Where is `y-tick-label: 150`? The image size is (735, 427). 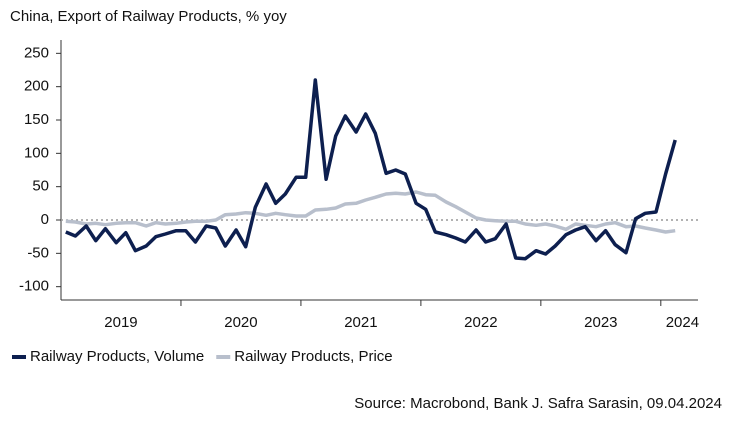 y-tick-label: 150 is located at coordinates (36, 119).